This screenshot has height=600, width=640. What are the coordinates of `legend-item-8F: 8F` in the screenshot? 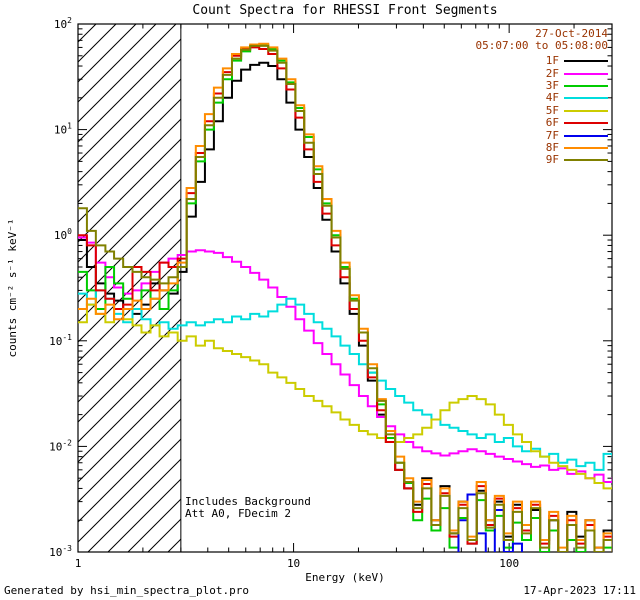 It's located at (542, 147).